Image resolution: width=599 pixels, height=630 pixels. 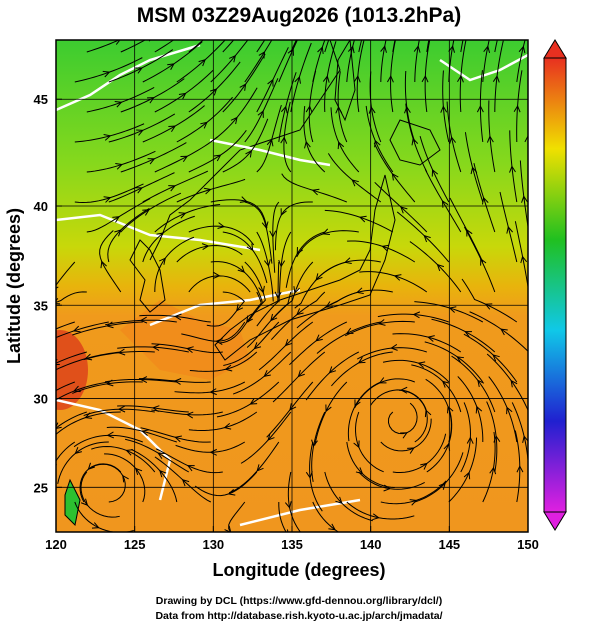 What do you see at coordinates (72, 502) in the screenshot?
I see `coastline` at bounding box center [72, 502].